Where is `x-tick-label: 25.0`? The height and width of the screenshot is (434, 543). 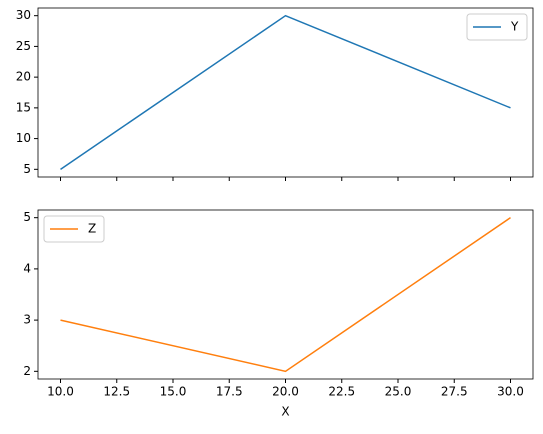 x-tick-label: 25.0 is located at coordinates (398, 392).